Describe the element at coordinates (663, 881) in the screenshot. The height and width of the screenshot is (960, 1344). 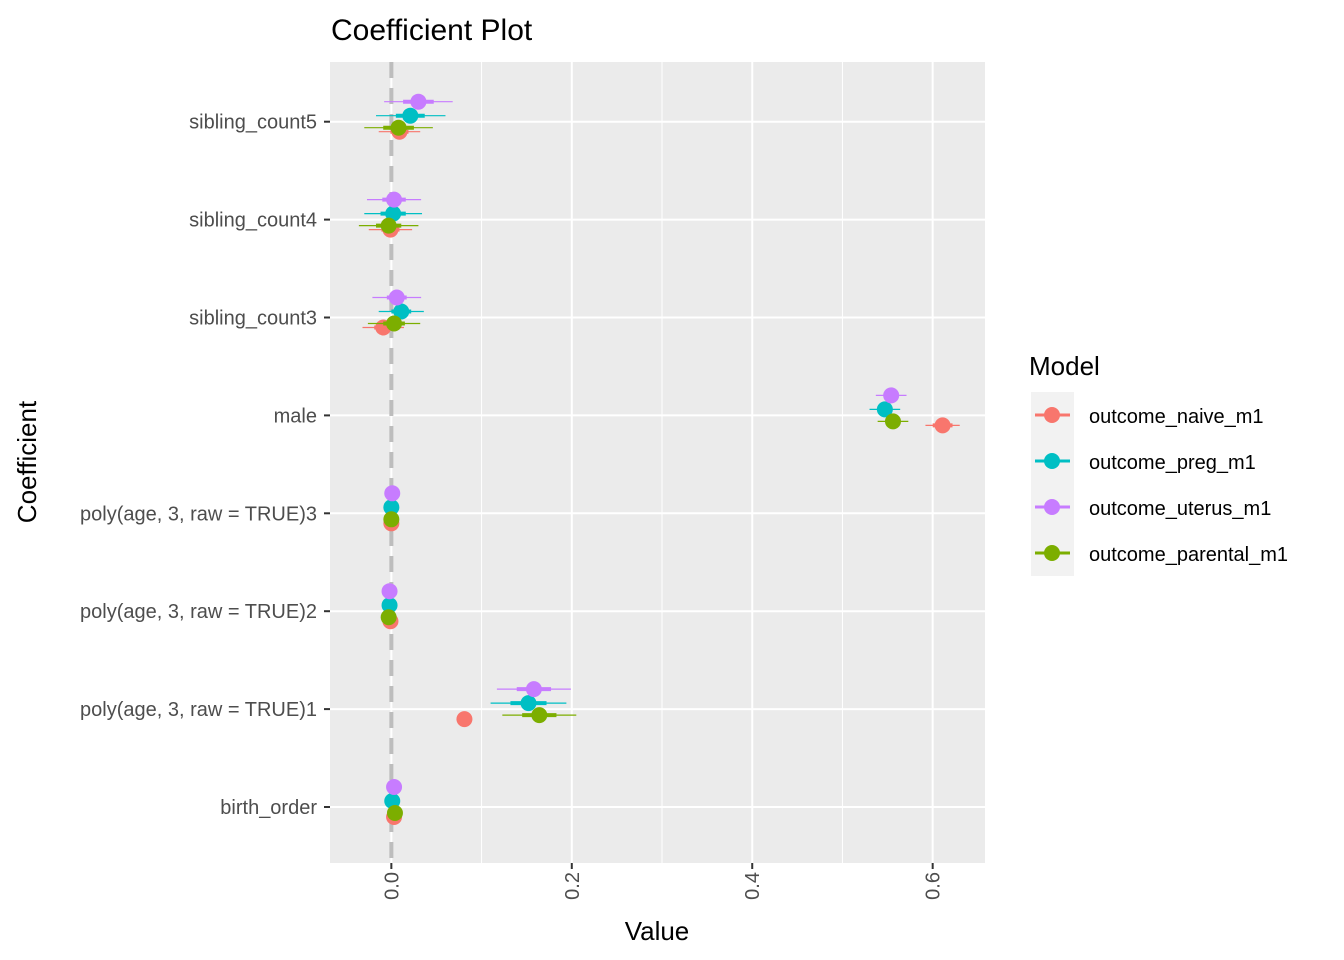
I see `x-axis: 0.0 0.2 0.4 0.6` at that location.